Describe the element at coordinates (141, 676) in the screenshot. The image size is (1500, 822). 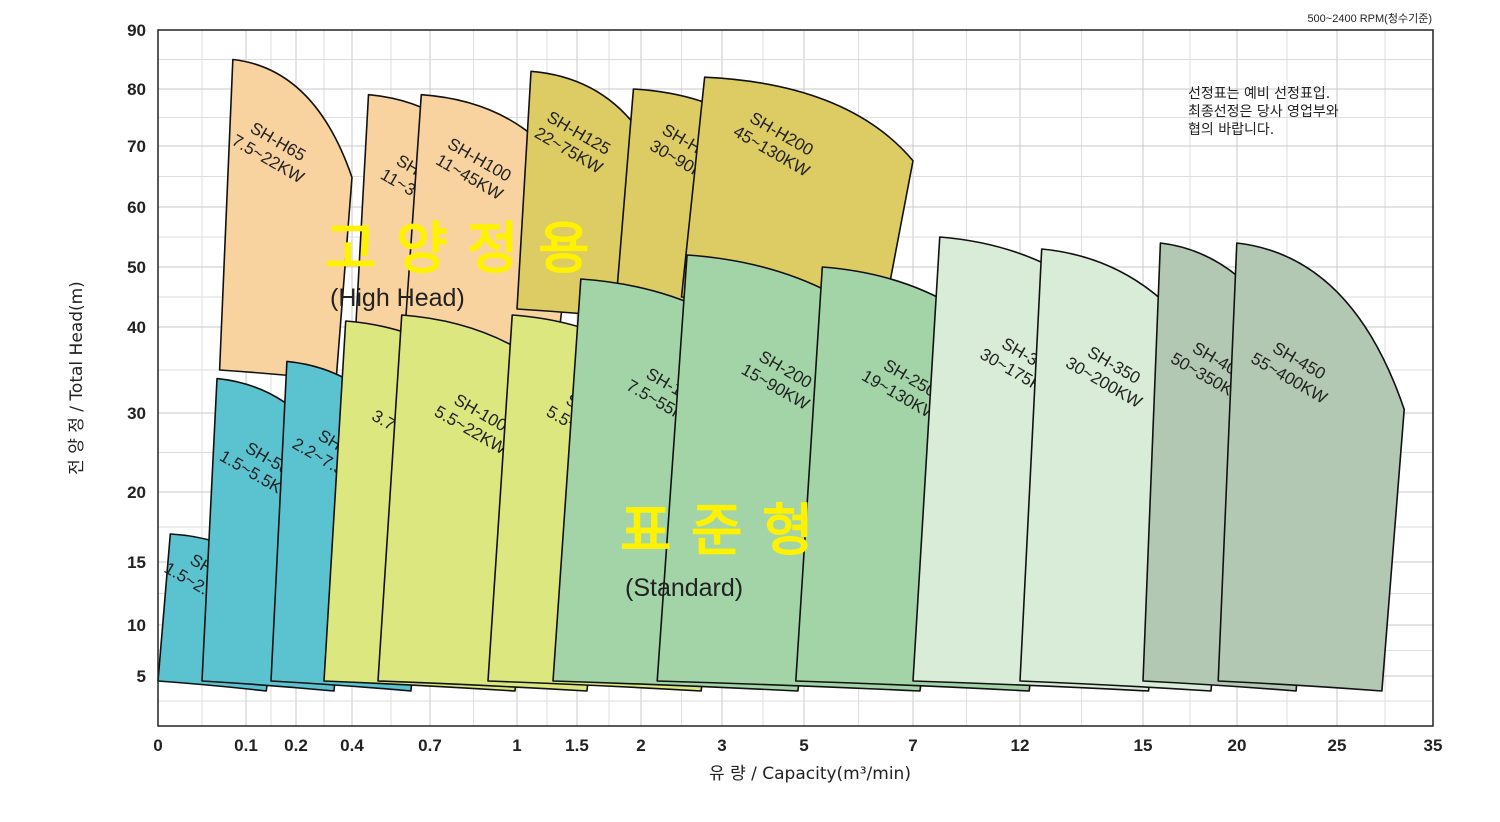
I see `y-tick-label: 5` at that location.